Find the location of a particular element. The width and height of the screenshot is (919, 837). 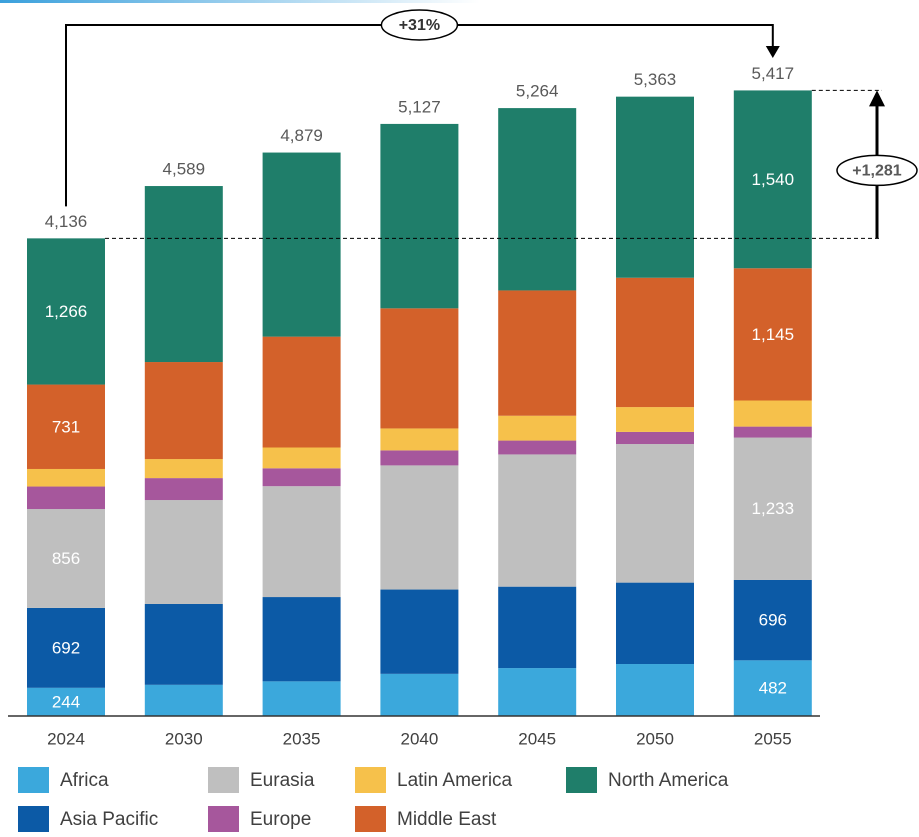

data-label: 1,540 is located at coordinates (773, 179).